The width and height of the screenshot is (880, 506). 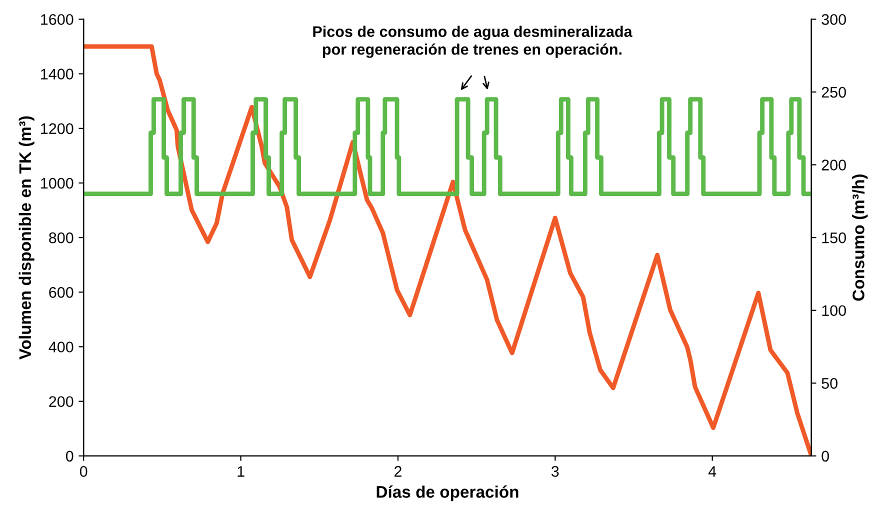 I want to click on y2-tick-label: 250, so click(x=834, y=92).